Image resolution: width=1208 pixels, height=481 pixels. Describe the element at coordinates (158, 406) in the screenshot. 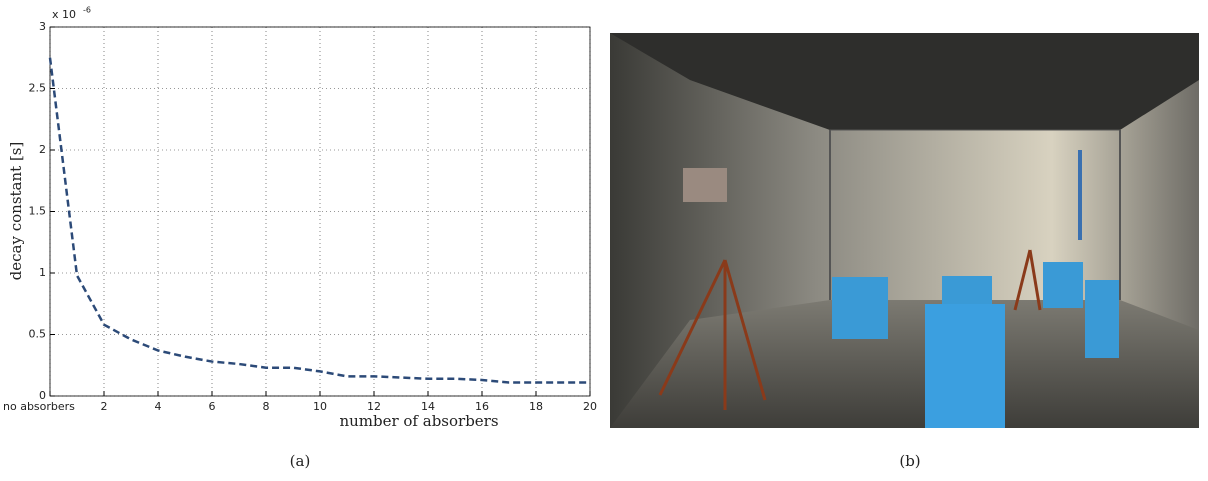

I see `x-tick-label: 4` at that location.